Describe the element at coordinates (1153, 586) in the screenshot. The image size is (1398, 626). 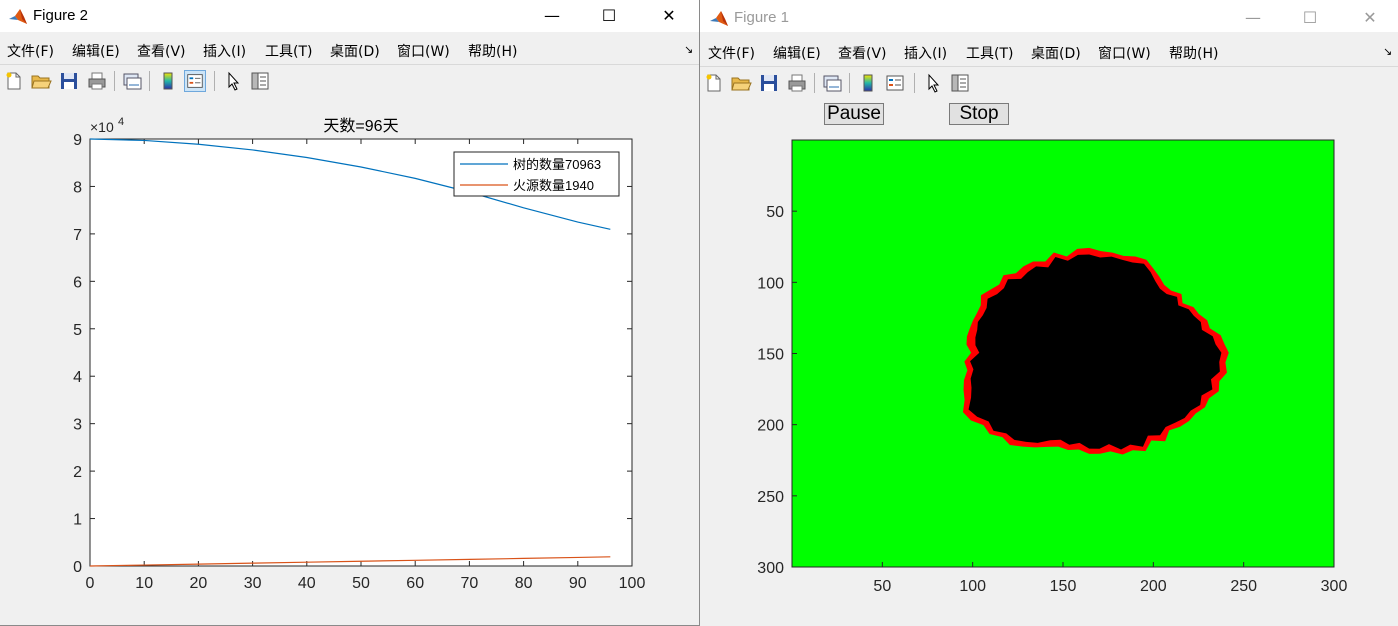
I see `x-tick-label: 200` at that location.